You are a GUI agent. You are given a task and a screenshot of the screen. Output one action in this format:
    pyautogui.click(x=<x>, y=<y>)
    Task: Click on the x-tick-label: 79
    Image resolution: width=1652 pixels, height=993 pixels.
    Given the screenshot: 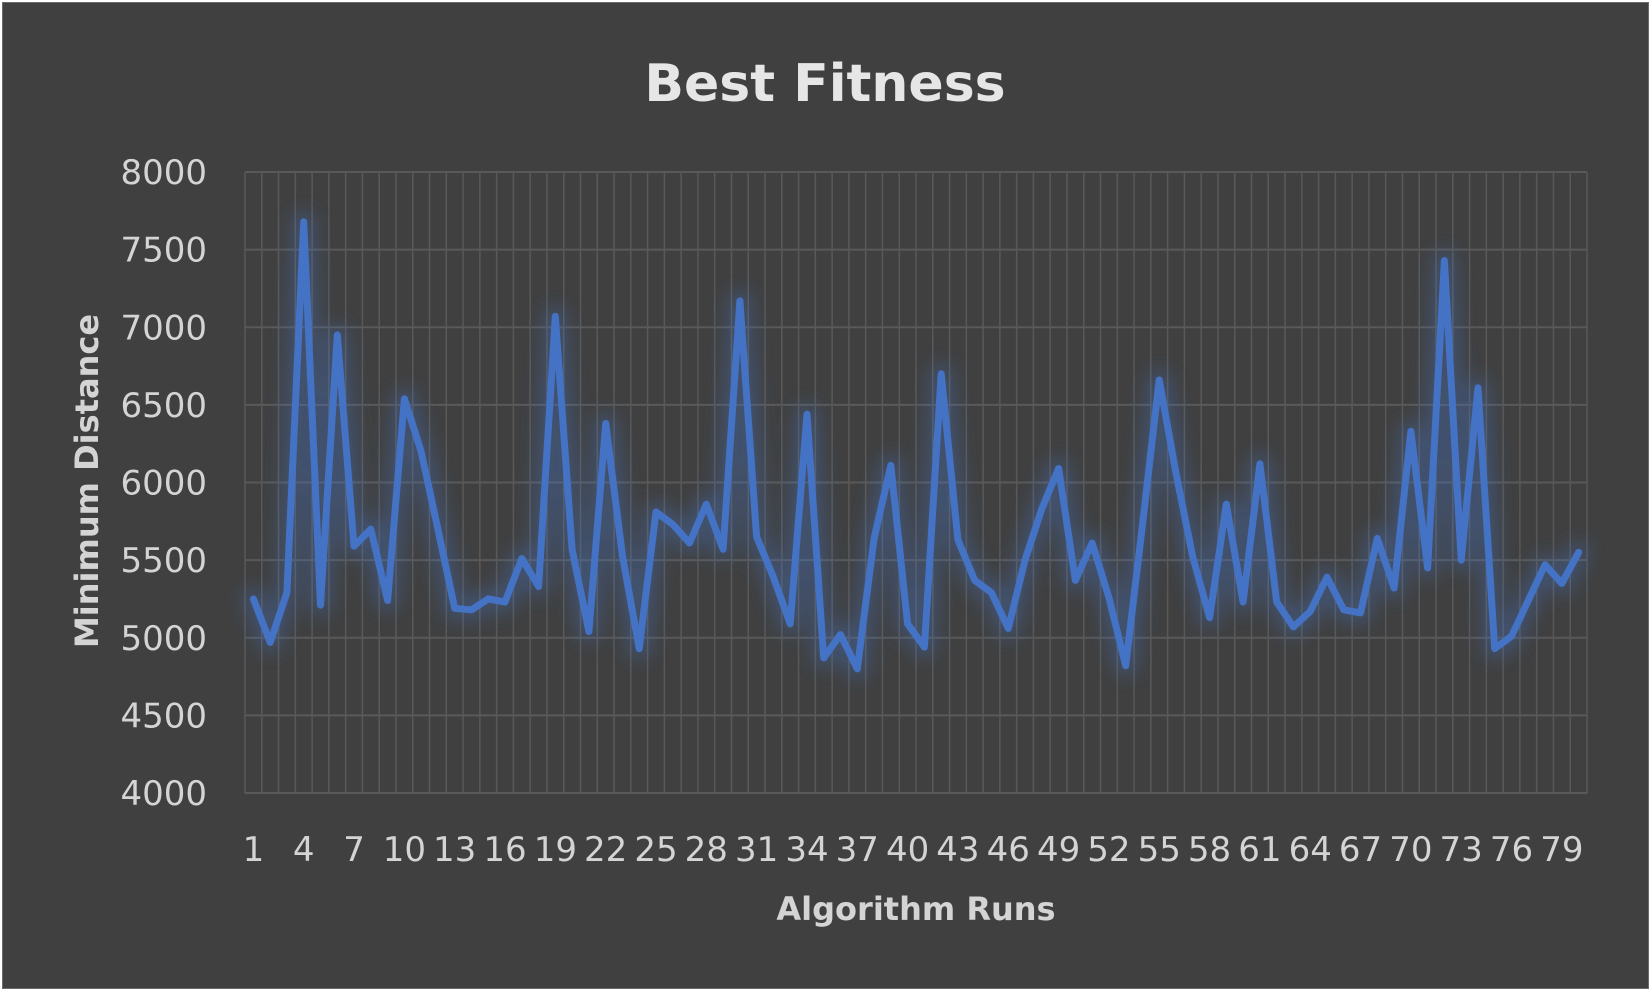 What is the action you would take?
    pyautogui.click(x=1561, y=850)
    